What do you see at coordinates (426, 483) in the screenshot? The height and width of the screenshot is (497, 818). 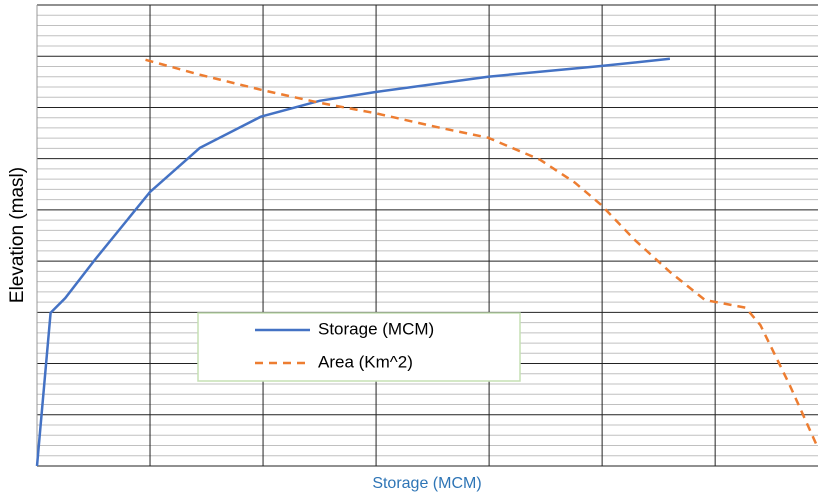 I see `x-axis-label: Storage (MCM)` at bounding box center [426, 483].